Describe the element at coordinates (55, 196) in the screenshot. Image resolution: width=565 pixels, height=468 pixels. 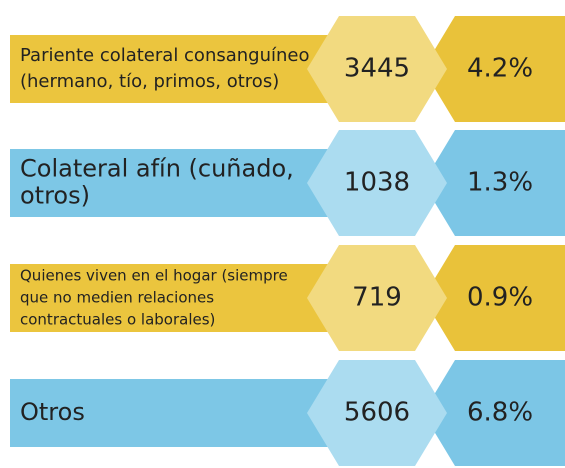
I see `row-label: otros)` at that location.